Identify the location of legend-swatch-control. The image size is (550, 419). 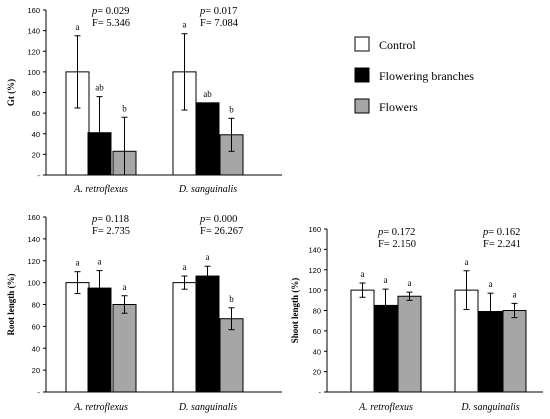
(362, 44).